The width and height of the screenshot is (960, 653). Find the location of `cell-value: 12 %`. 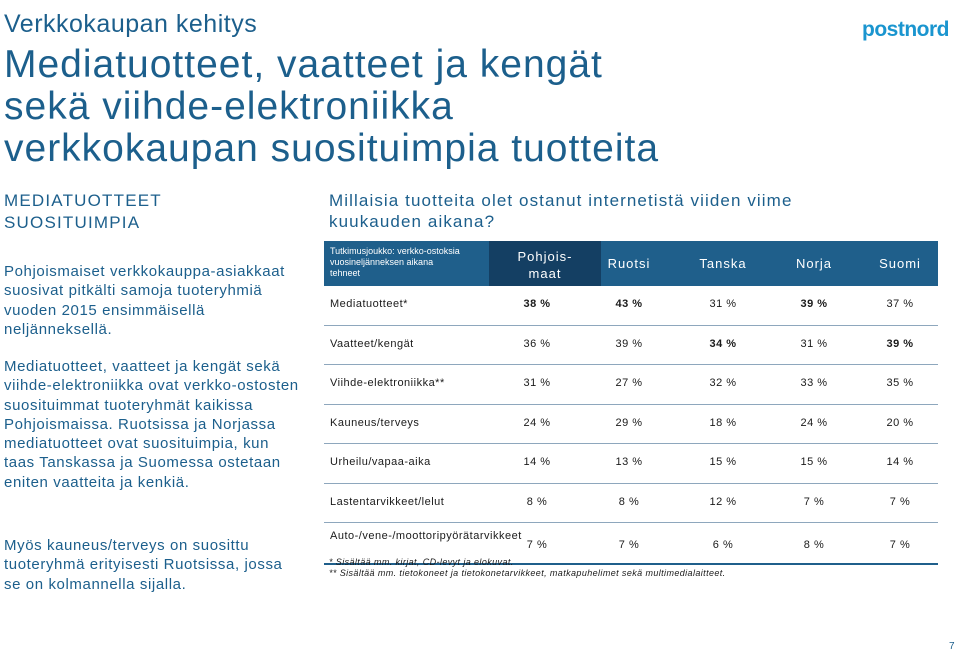

cell-value: 12 % is located at coordinates (723, 501).